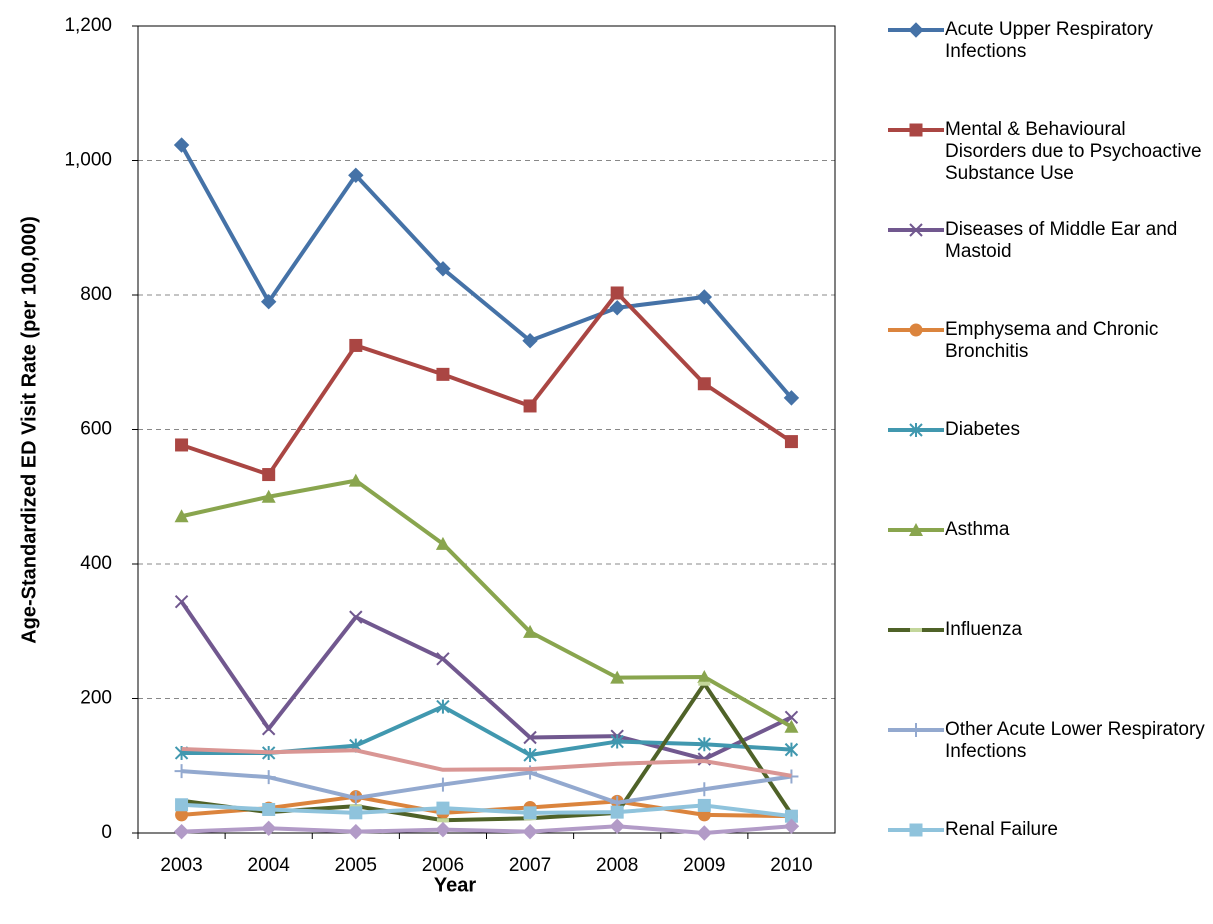 Image resolution: width=1213 pixels, height=924 pixels. Describe the element at coordinates (96, 698) in the screenshot. I see `y-tick-label: 200` at that location.